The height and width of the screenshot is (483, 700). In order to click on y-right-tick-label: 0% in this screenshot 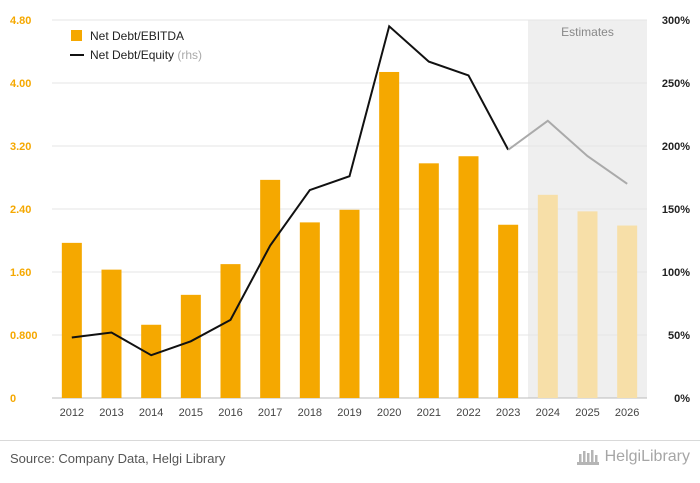, I will do `click(682, 399)`.